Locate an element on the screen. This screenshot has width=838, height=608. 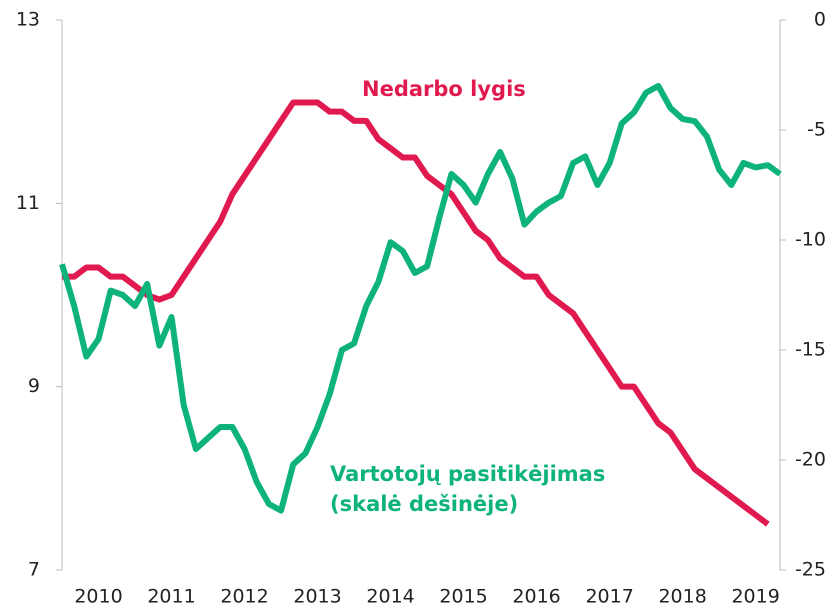
x-tick-label: 2010 is located at coordinates (98, 597).